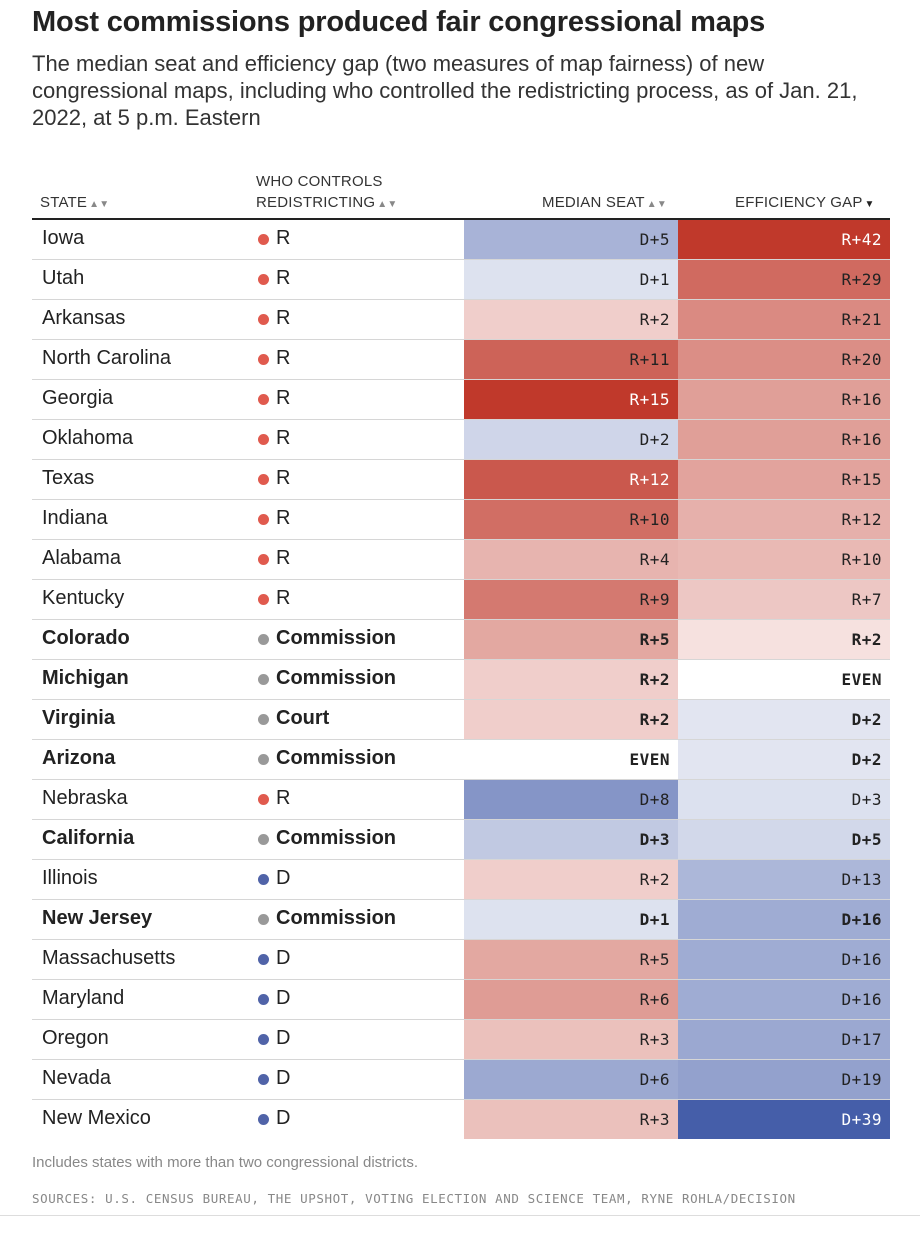  Describe the element at coordinates (75, 1038) in the screenshot. I see `state-name: Oregon` at that location.